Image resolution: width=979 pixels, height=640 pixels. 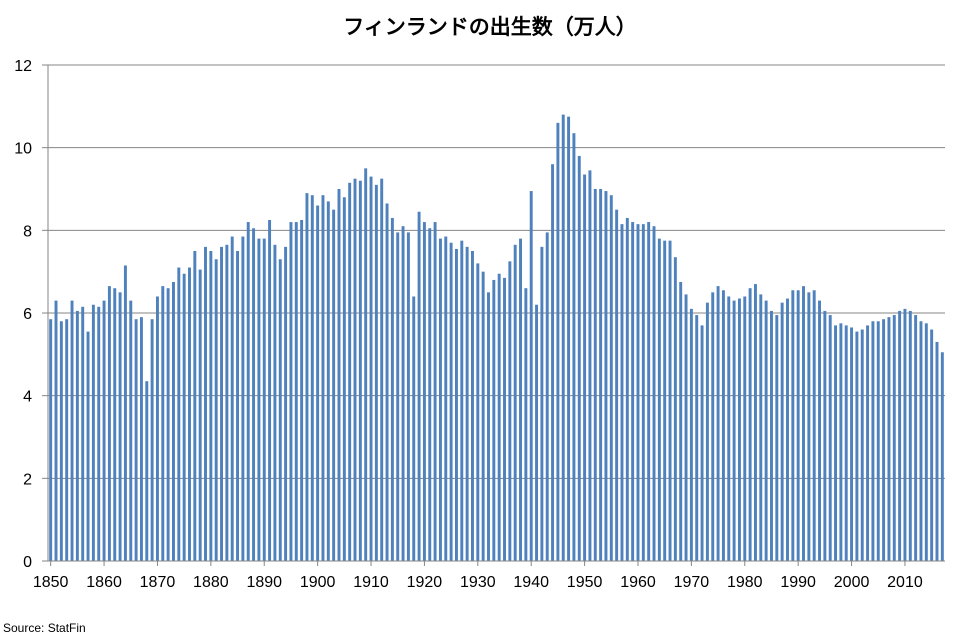 I want to click on x-tick-label: 1980, so click(x=745, y=582).